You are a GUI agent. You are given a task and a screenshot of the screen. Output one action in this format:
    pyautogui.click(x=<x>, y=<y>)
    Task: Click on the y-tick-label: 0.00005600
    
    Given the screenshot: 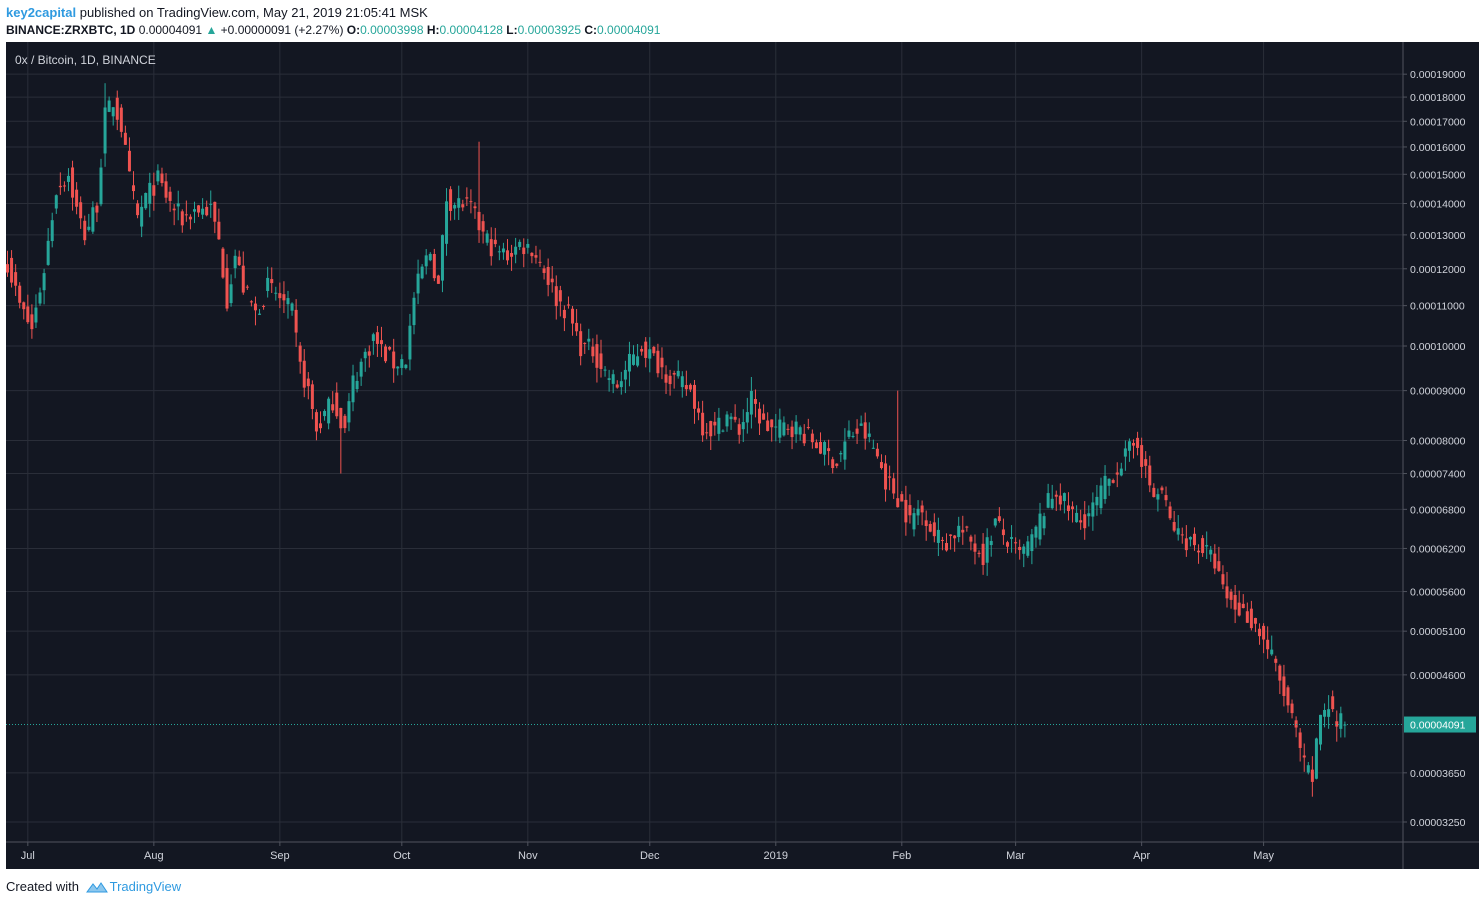 What is the action you would take?
    pyautogui.click(x=1438, y=593)
    